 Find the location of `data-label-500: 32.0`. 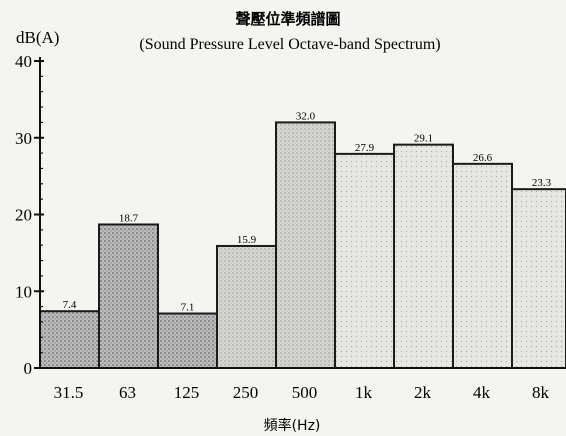

data-label-500: 32.0 is located at coordinates (306, 116).